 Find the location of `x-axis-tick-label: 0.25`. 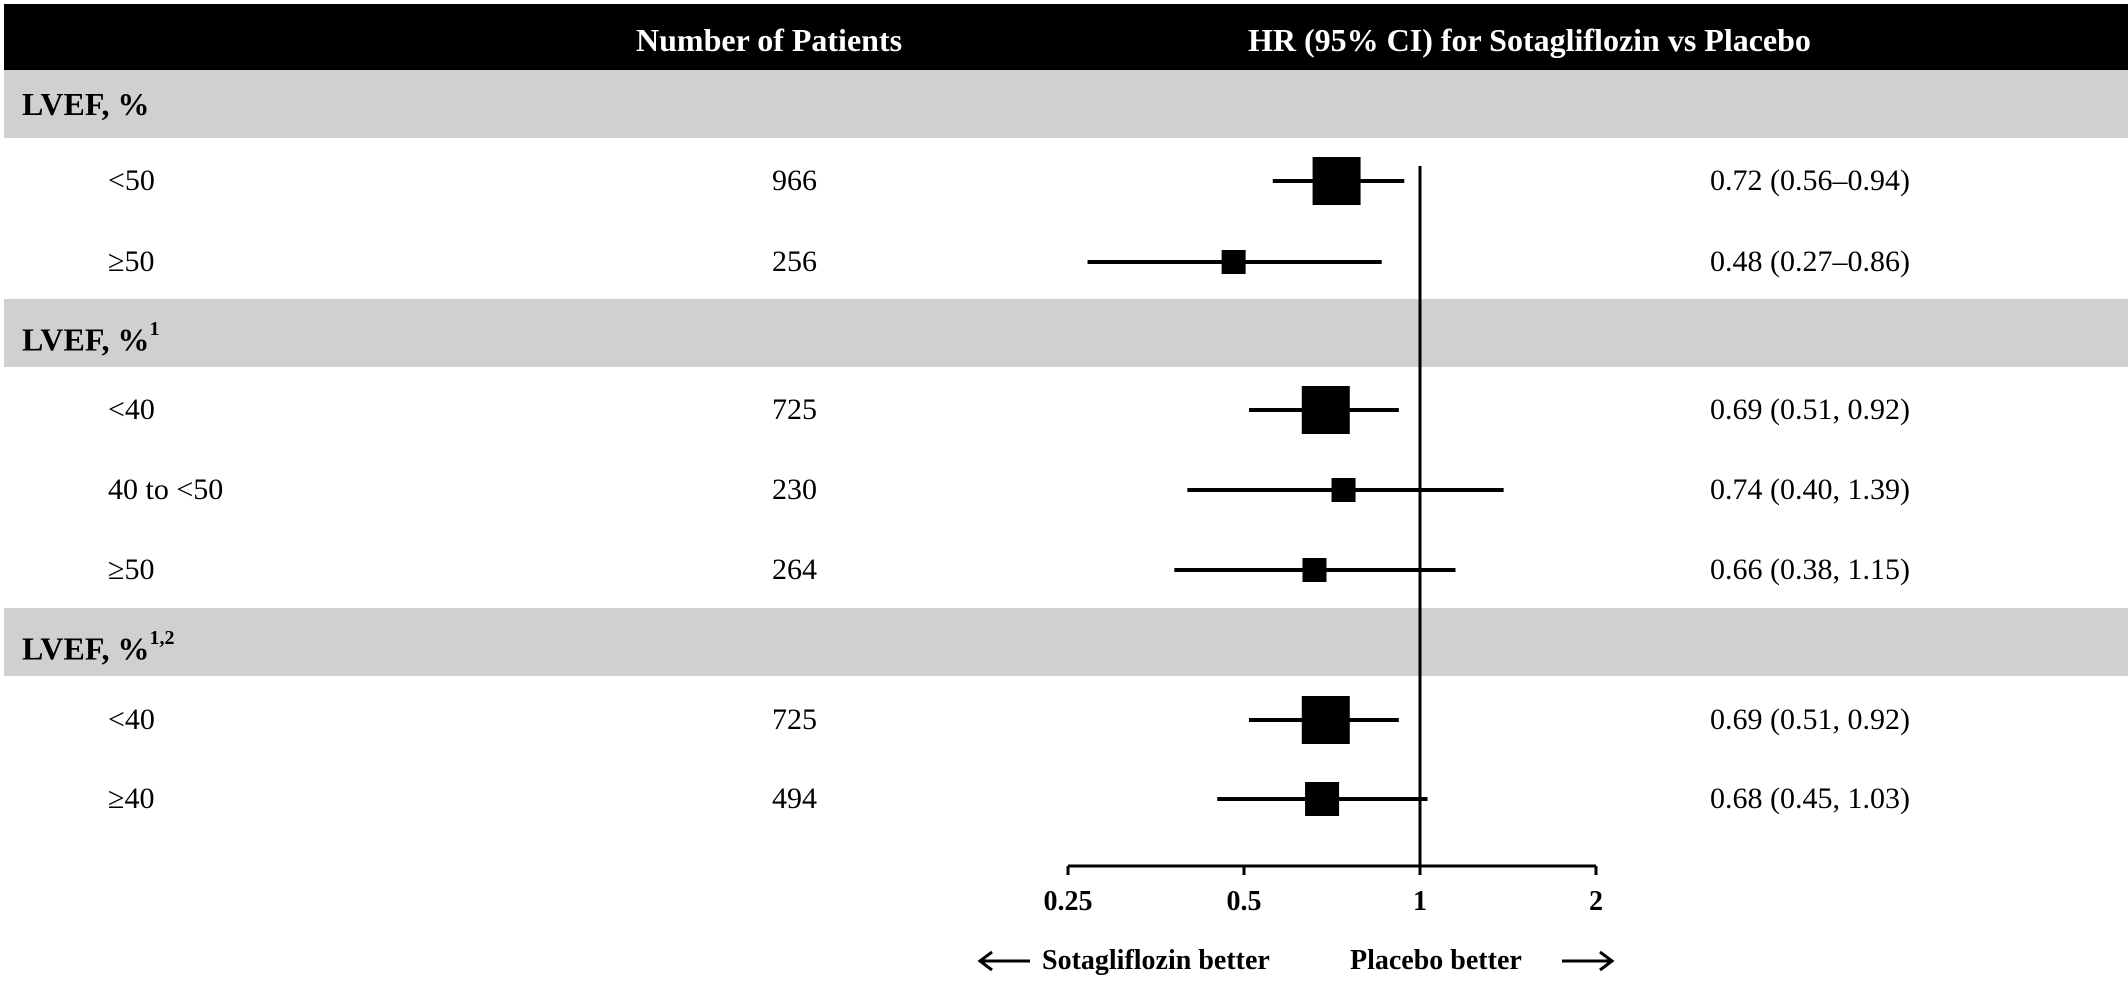

x-axis-tick-label: 0.25 is located at coordinates (1068, 901).